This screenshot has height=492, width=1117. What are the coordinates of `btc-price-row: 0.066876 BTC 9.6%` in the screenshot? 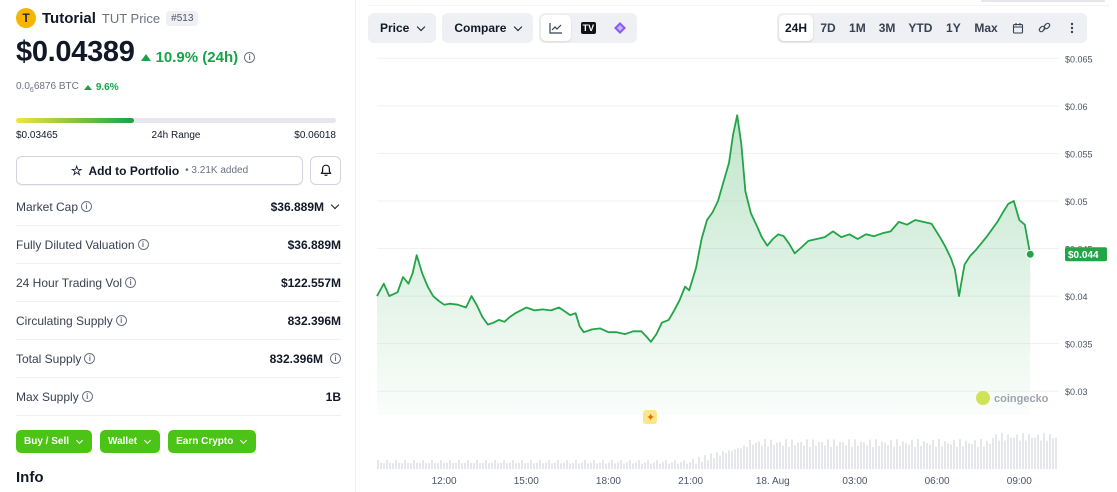 It's located at (67, 87).